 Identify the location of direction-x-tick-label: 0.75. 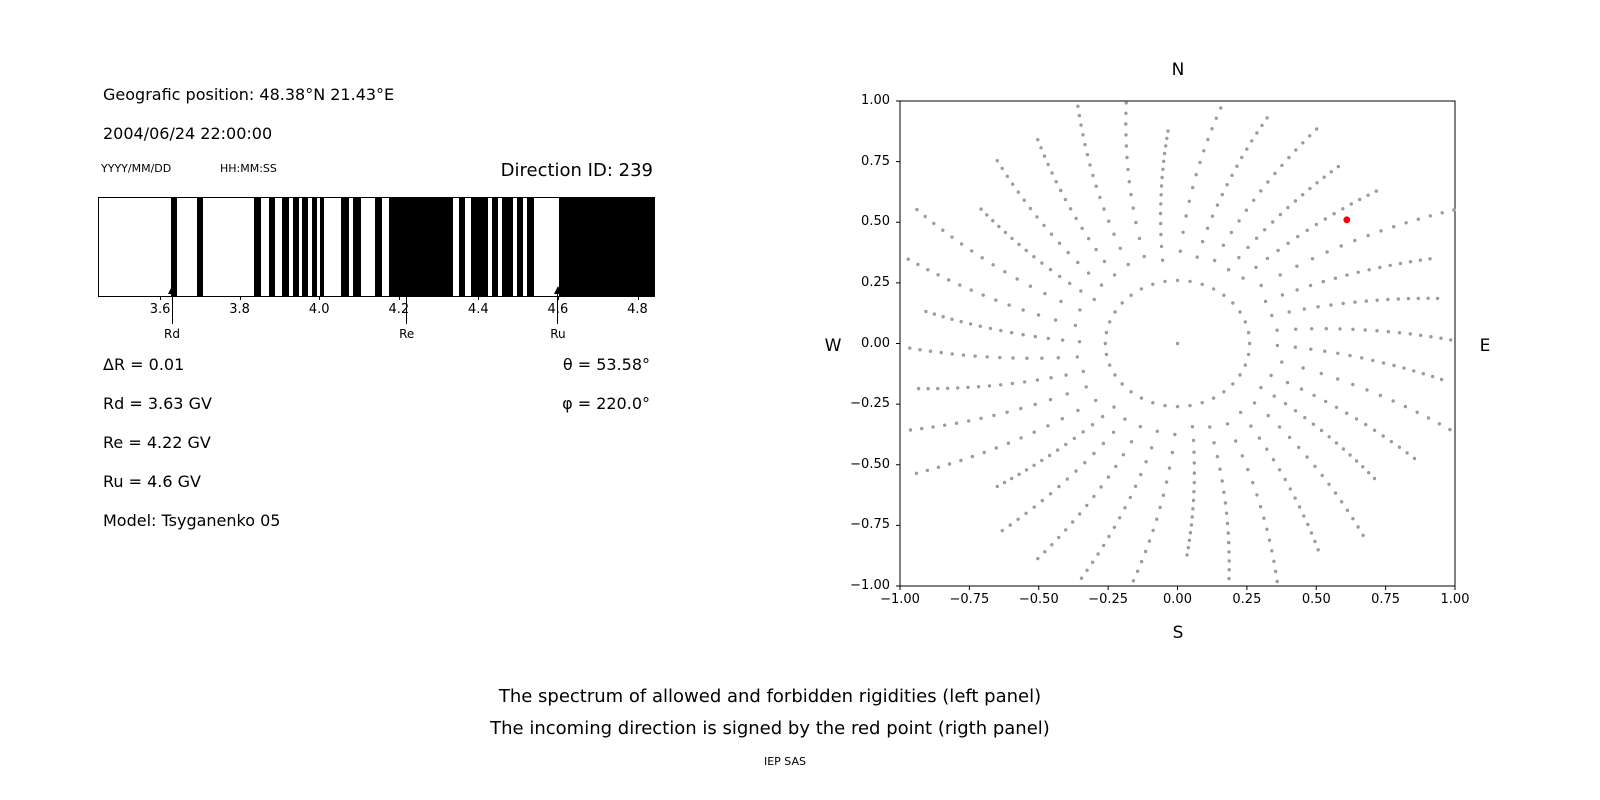
(1386, 599).